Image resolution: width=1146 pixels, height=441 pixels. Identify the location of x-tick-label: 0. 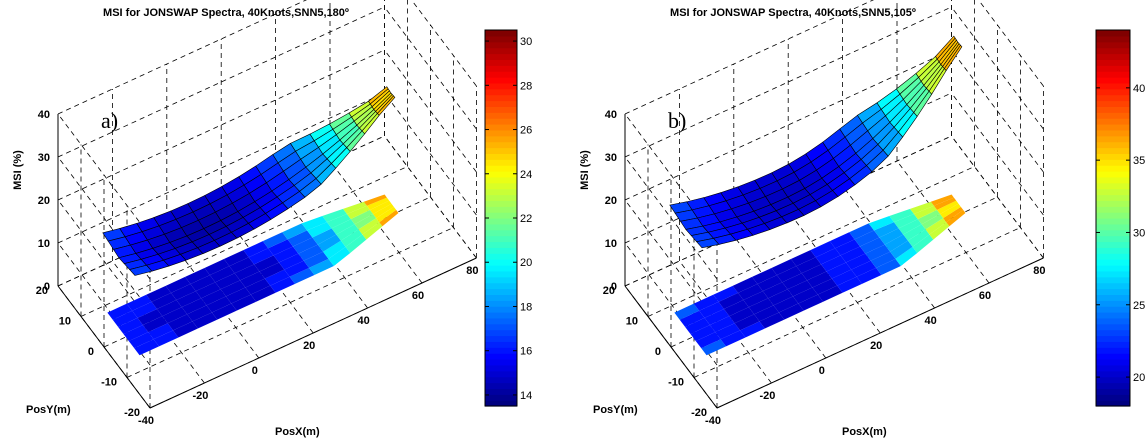
(255, 371).